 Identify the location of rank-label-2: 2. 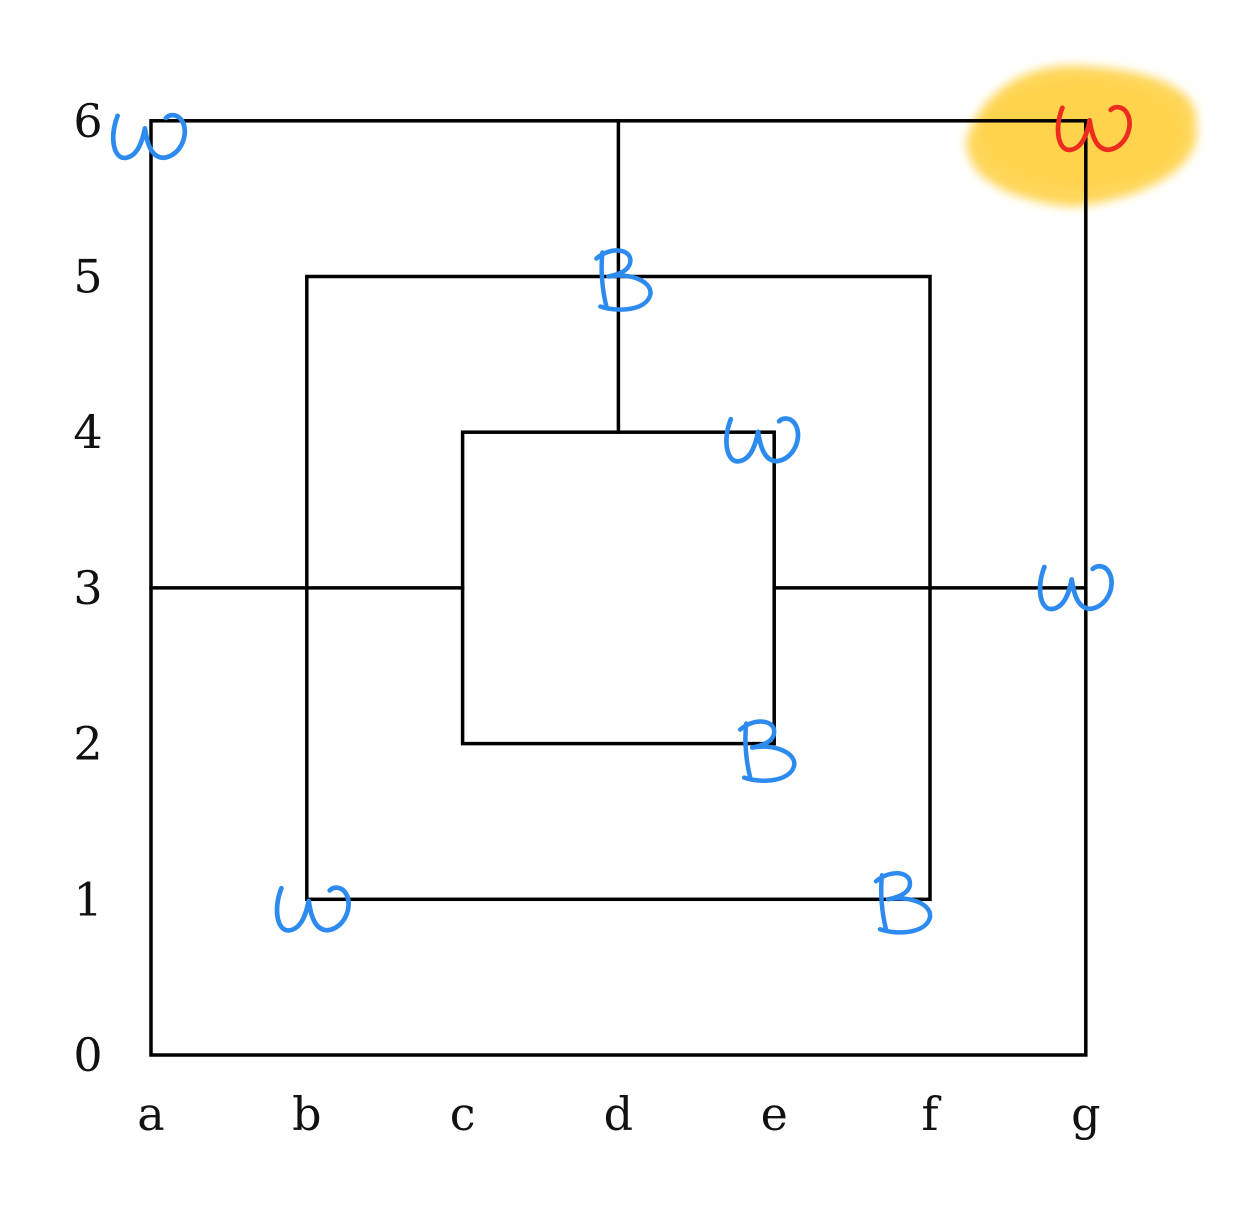
(87, 744).